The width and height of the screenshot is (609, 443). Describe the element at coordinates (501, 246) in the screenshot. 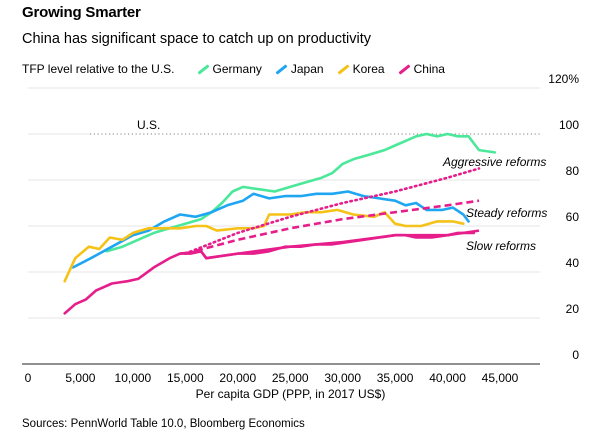

I see `scenario-label-slow-reforms: Slow reforms` at that location.